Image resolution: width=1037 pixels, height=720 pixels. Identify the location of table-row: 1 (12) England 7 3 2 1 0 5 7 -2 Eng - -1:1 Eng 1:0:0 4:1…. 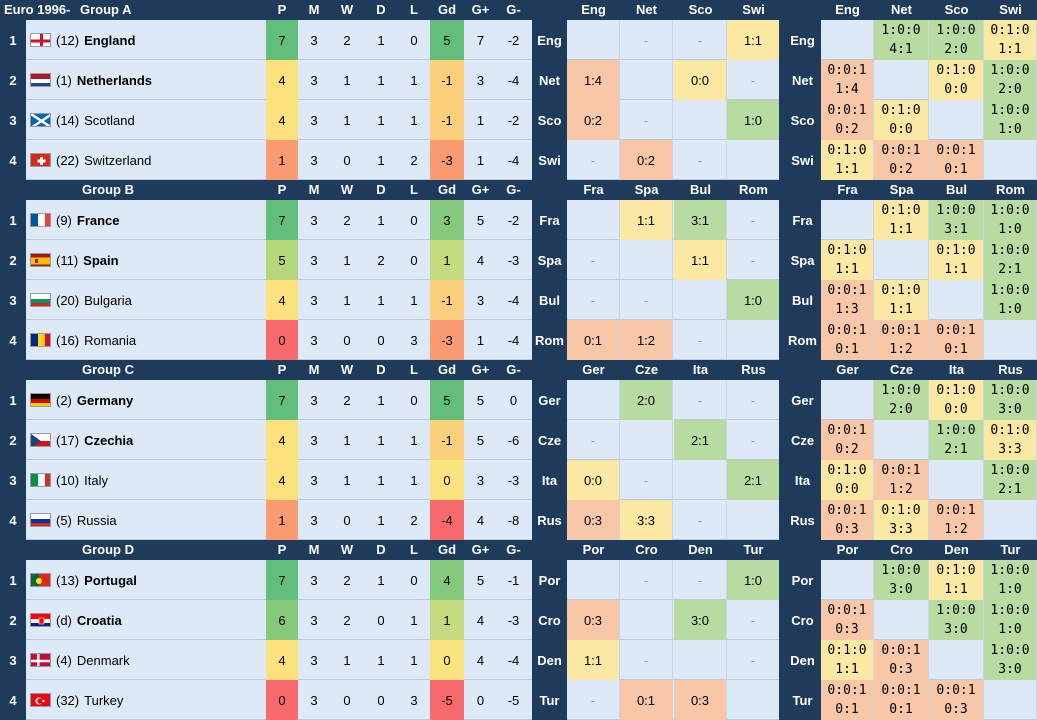
(518, 40).